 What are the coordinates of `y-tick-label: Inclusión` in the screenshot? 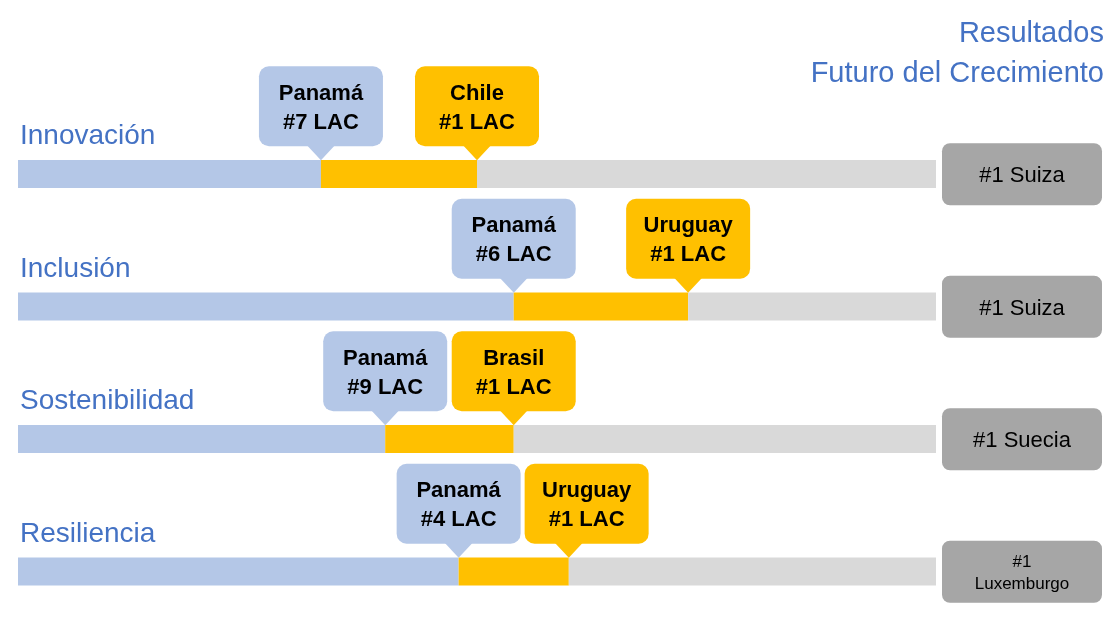 It's located at (75, 267).